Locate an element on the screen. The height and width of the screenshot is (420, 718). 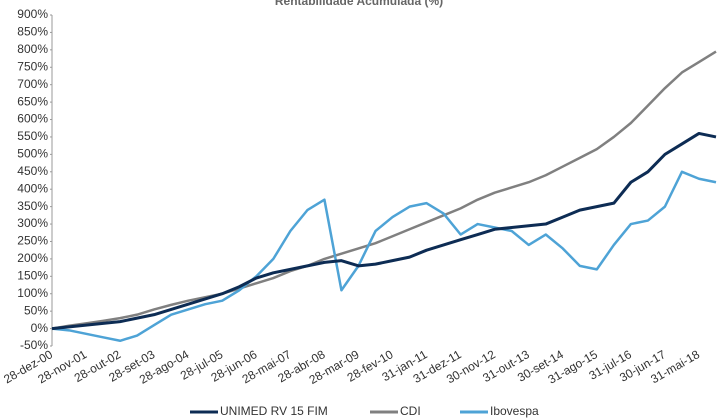
legend-label: Ibovespa is located at coordinates (514, 411).